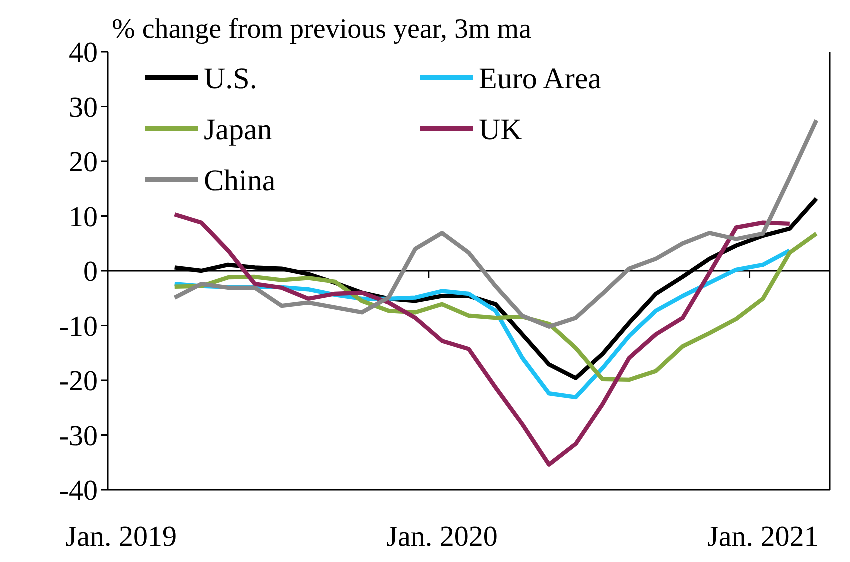  Describe the element at coordinates (442, 537) in the screenshot. I see `x-tick-label: Jan. 2020` at that location.